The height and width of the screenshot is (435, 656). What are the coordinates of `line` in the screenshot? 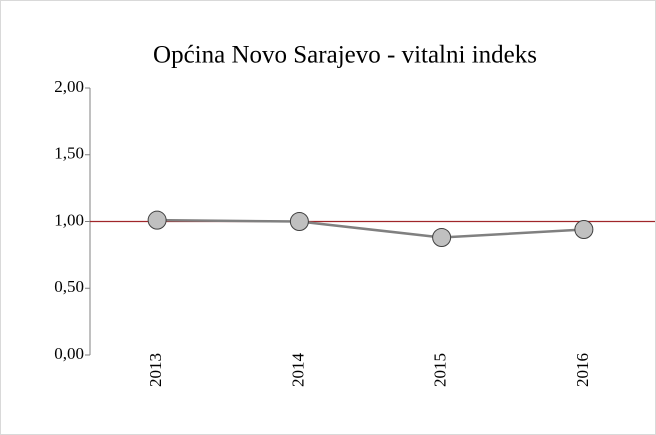 It's located at (370, 228).